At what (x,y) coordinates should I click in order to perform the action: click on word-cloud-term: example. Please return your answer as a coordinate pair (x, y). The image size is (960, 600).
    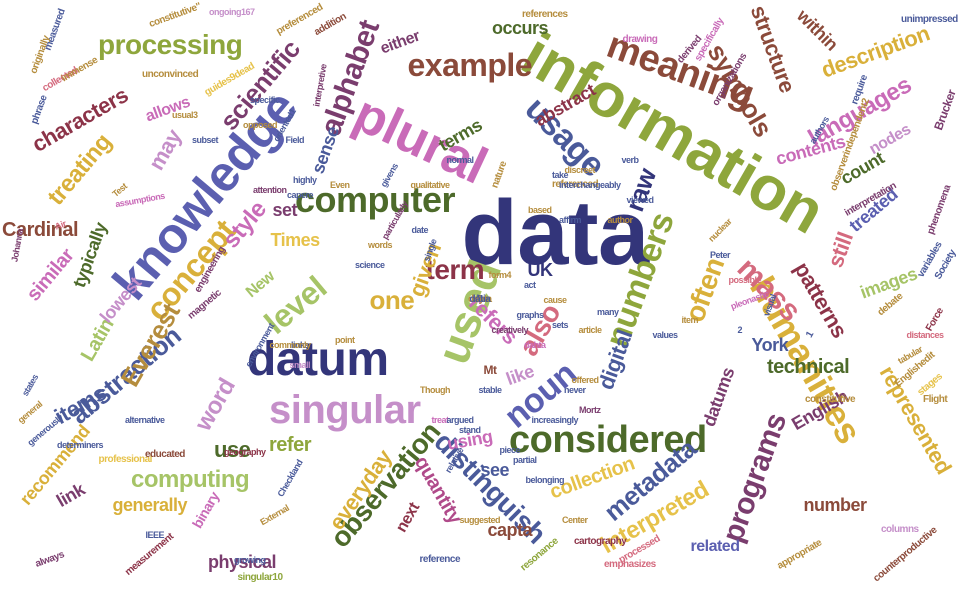
    Looking at the image, I should click on (470, 65).